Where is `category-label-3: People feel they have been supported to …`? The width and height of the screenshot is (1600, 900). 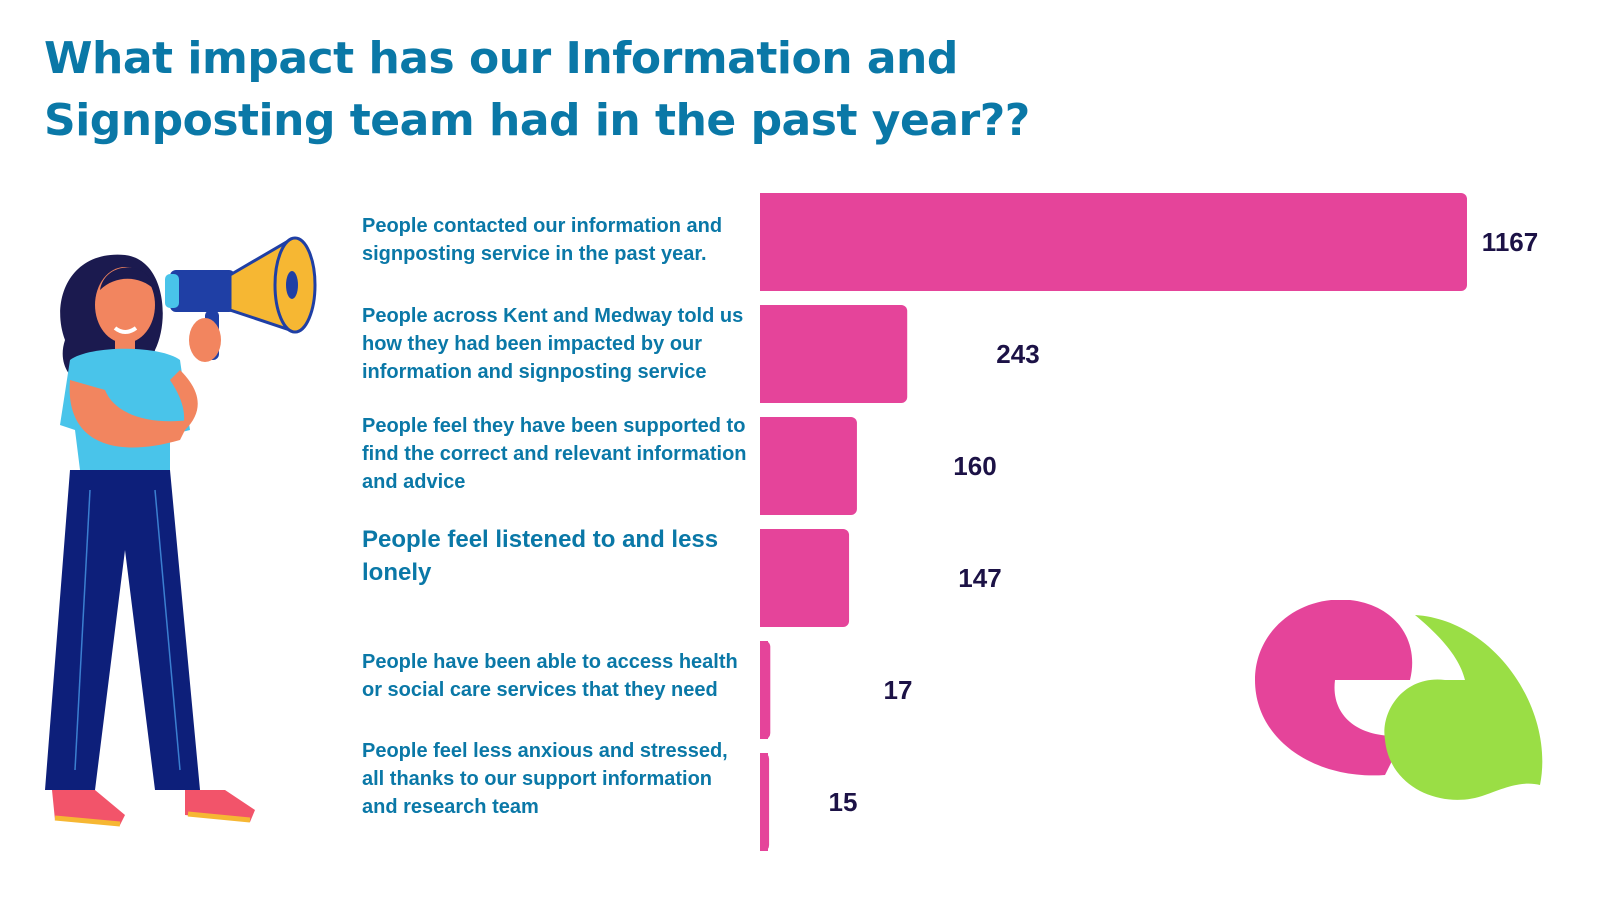 category-label-3: People feel they have been supported to … is located at coordinates (554, 454).